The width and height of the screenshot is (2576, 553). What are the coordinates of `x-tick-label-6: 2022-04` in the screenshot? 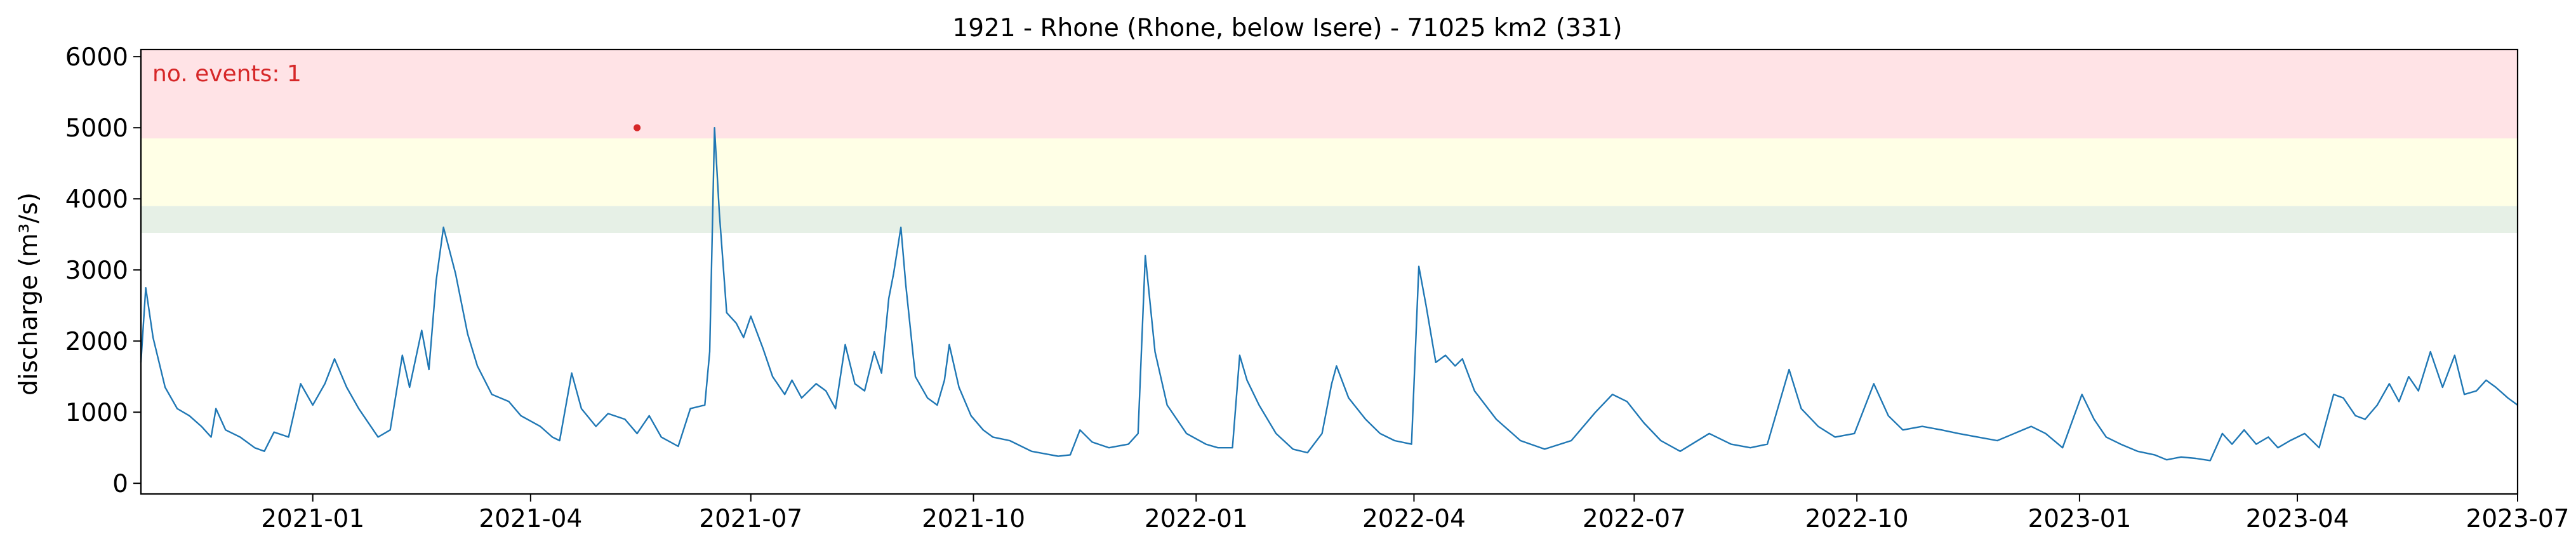 It's located at (1414, 519).